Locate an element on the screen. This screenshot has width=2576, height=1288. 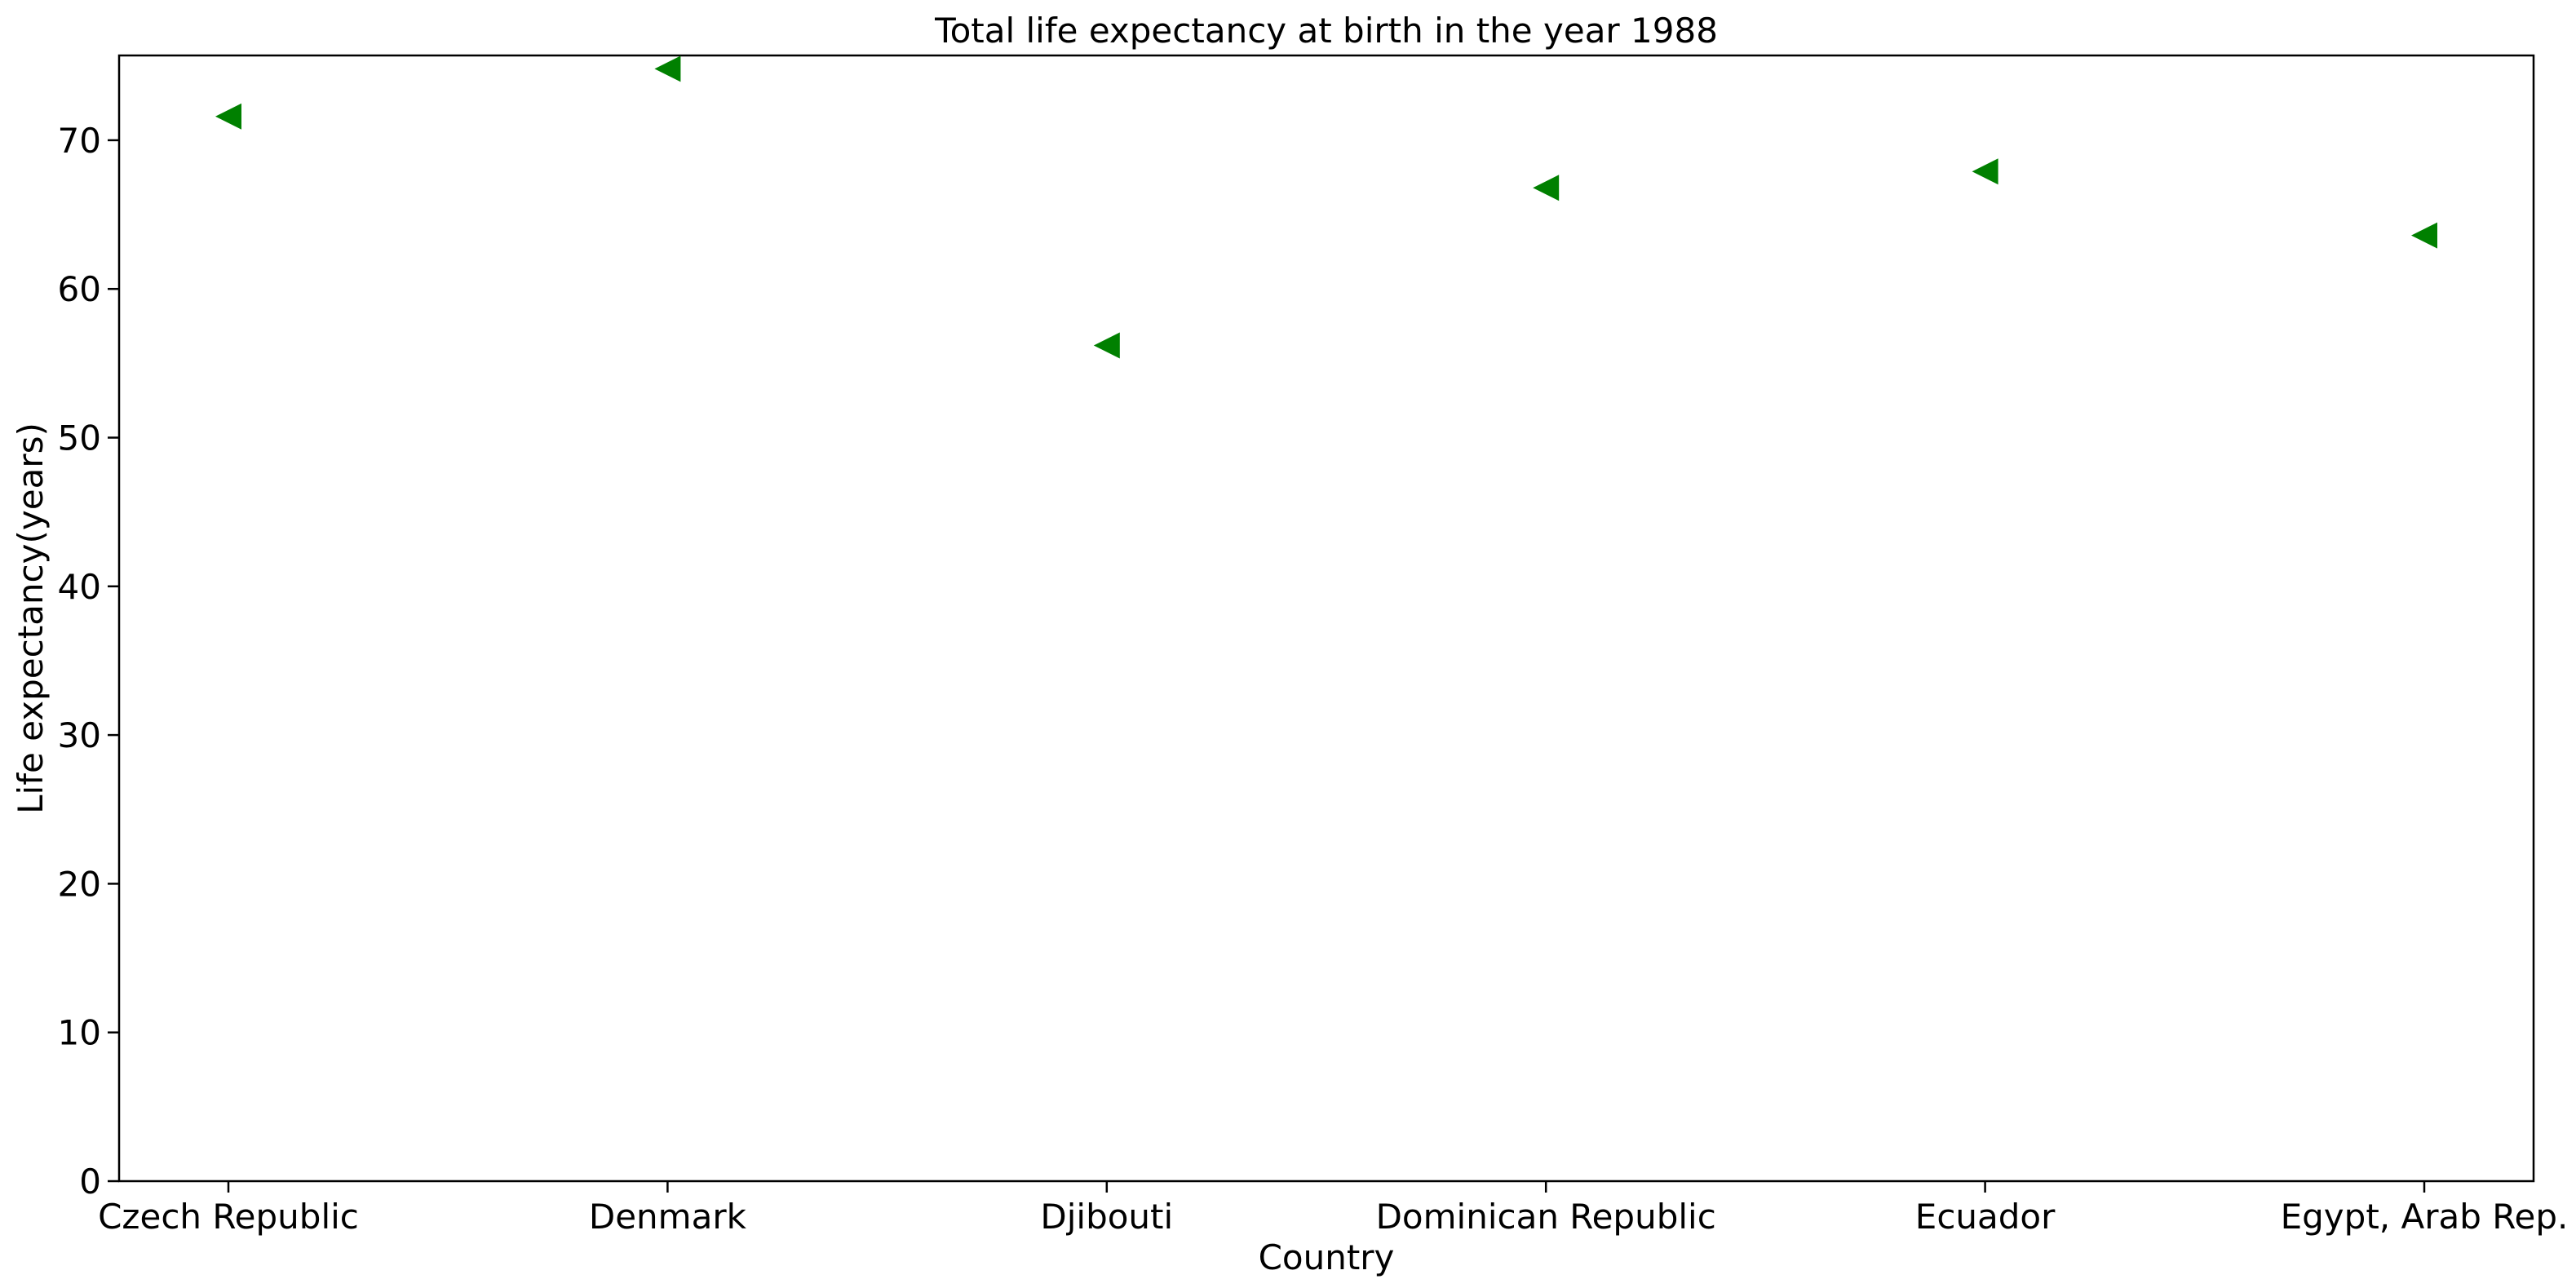
y-tick-label: 70 is located at coordinates (79, 141).